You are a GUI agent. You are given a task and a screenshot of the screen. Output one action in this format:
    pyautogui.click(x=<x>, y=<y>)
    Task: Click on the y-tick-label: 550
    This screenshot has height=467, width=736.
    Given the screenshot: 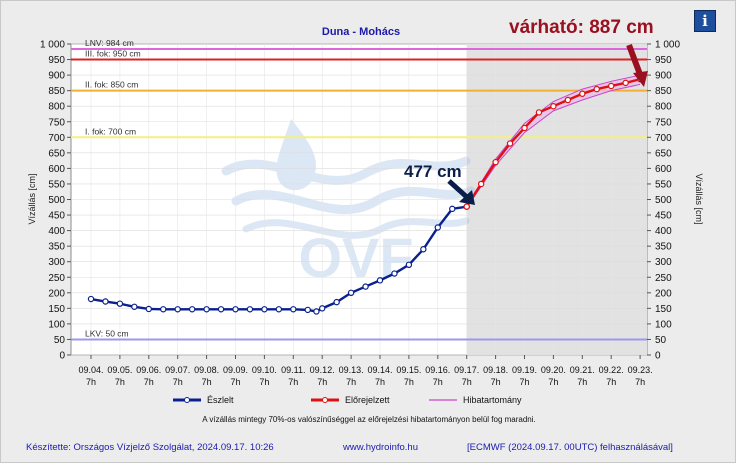 What is the action you would take?
    pyautogui.click(x=56, y=184)
    